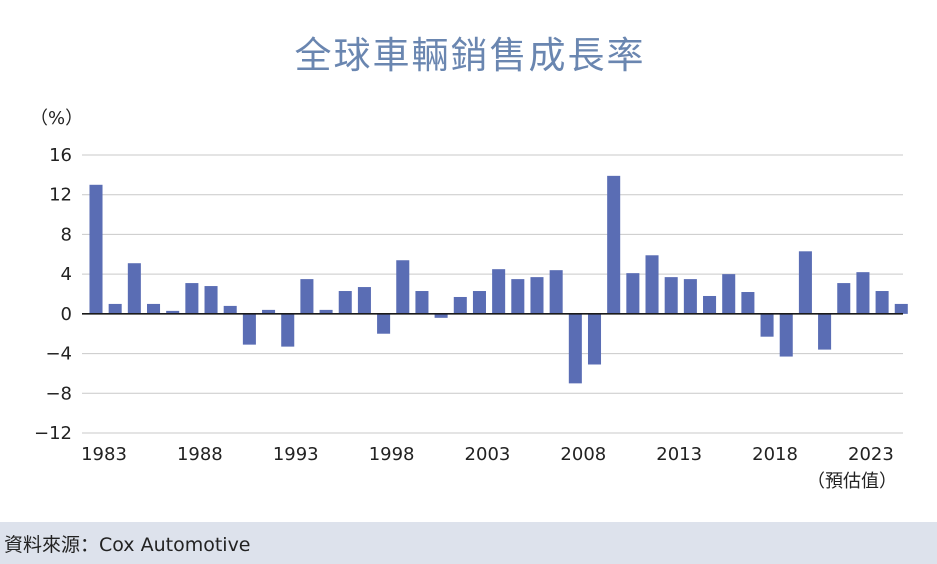 This screenshot has height=564, width=937. I want to click on bar-2022, so click(844, 298).